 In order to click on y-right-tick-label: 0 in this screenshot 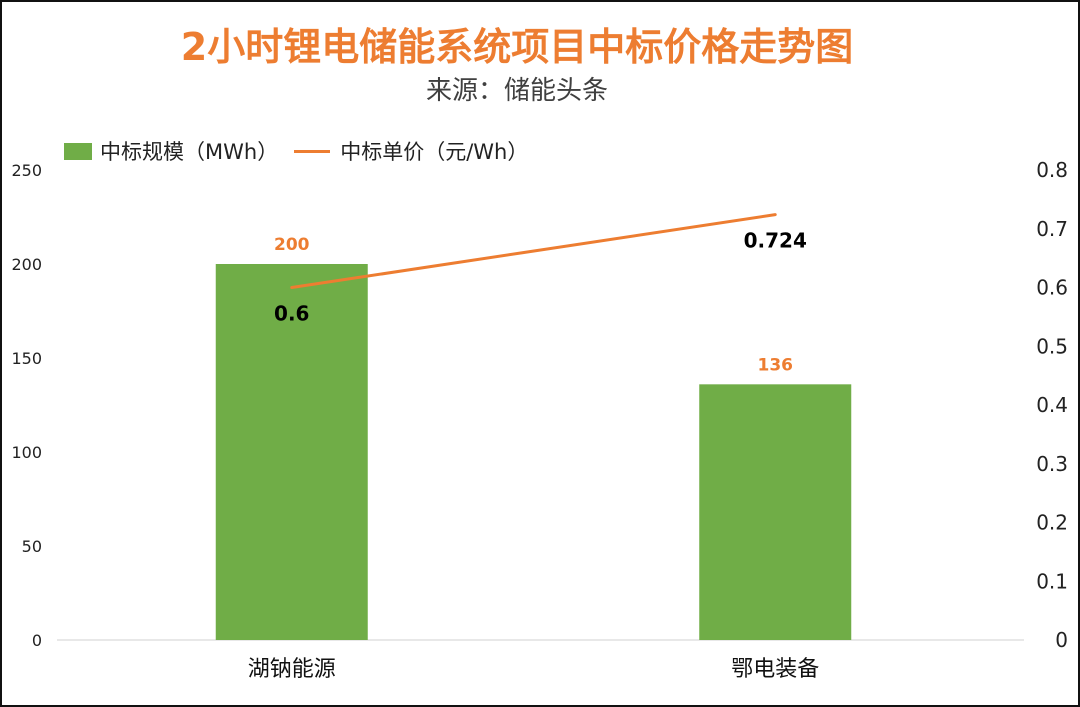, I will do `click(1061, 640)`.